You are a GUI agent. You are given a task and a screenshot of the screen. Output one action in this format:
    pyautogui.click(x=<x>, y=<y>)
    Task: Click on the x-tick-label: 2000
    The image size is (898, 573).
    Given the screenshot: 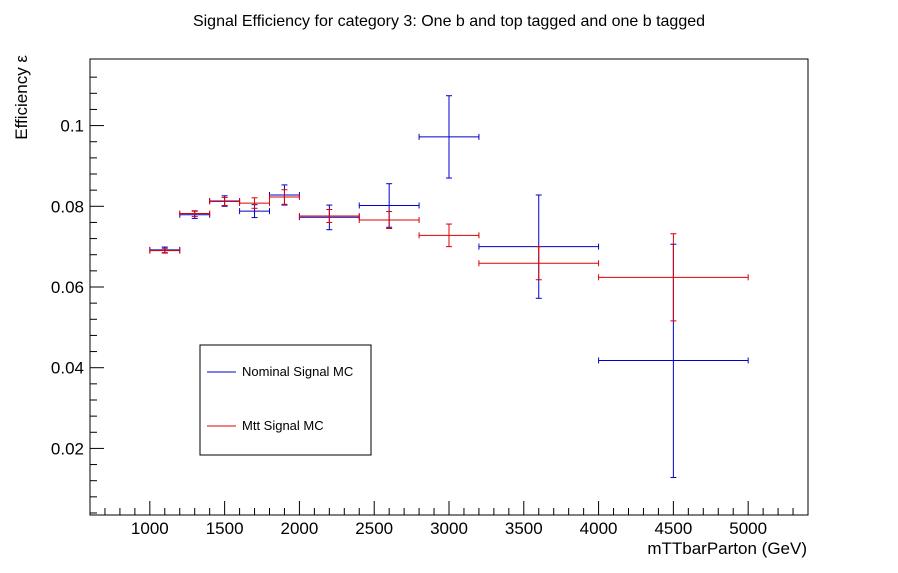 What is the action you would take?
    pyautogui.click(x=300, y=528)
    